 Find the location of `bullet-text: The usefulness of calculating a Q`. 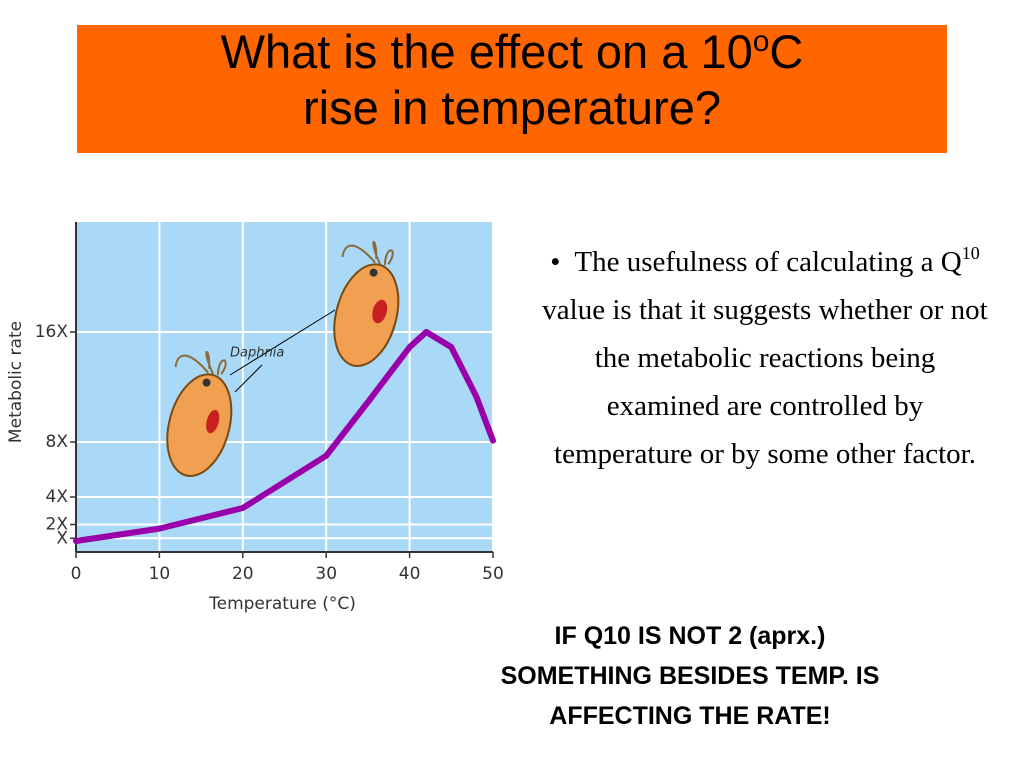

bullet-text: The usefulness of calculating a Q is located at coordinates (768, 262).